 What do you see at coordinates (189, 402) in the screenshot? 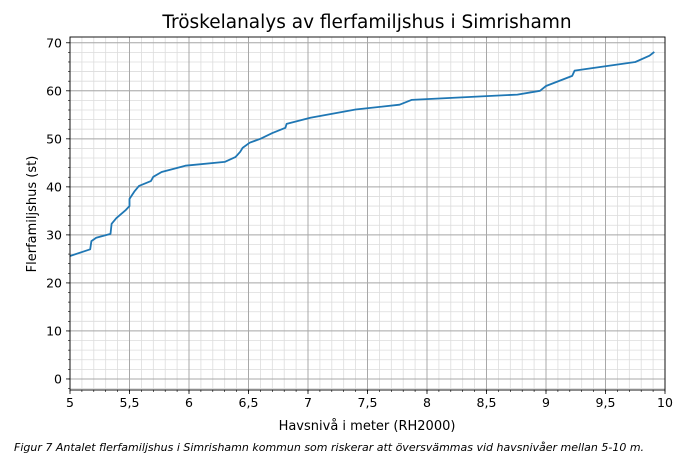
I see `x-tick-label: 6` at bounding box center [189, 402].